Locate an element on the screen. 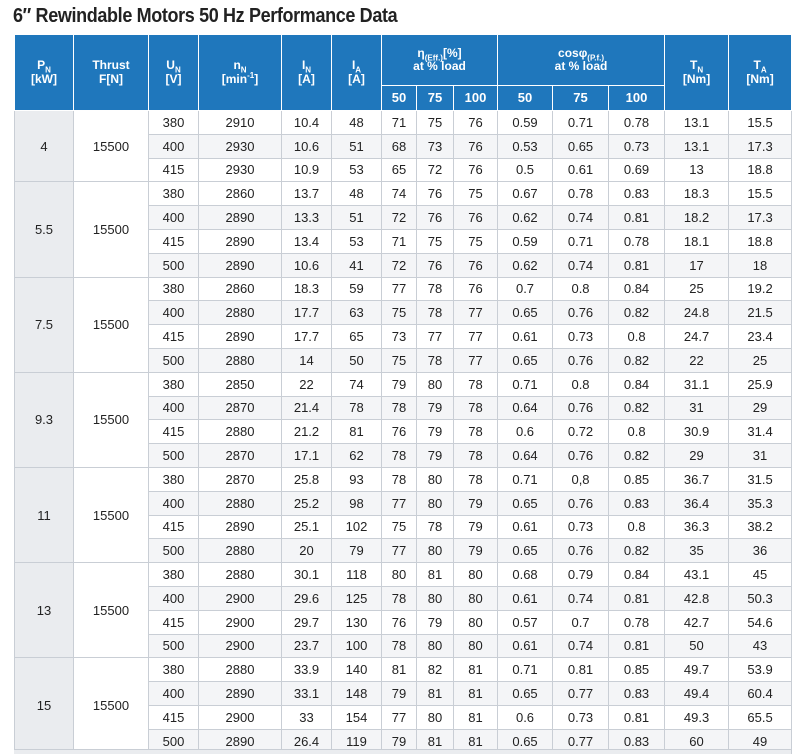 This screenshot has width=801, height=754. cell-eff-100: 80 is located at coordinates (475, 598).